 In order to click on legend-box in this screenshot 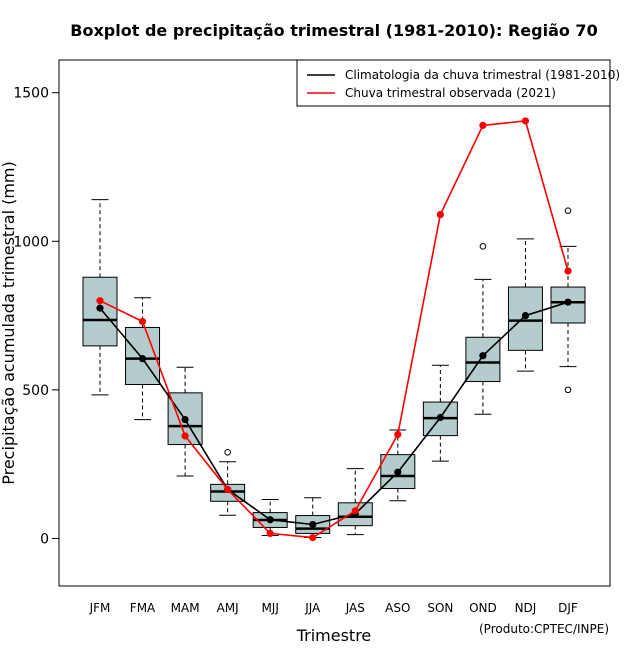, I will do `click(453, 83)`.